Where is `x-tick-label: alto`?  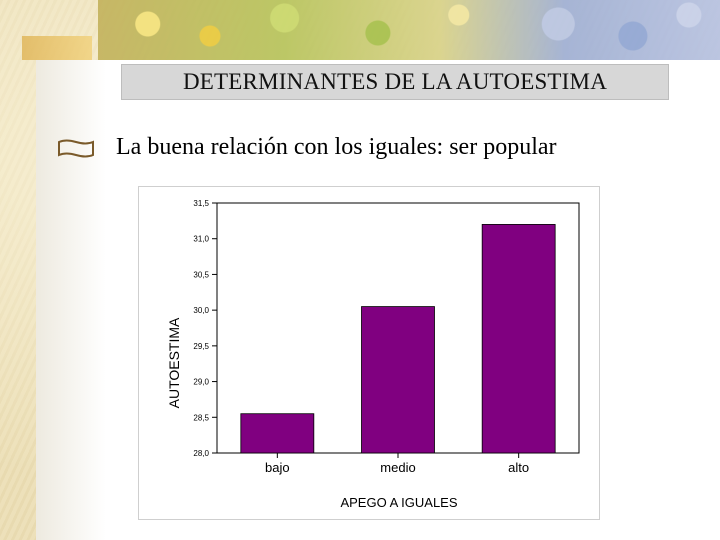
x-tick-label: alto is located at coordinates (518, 467).